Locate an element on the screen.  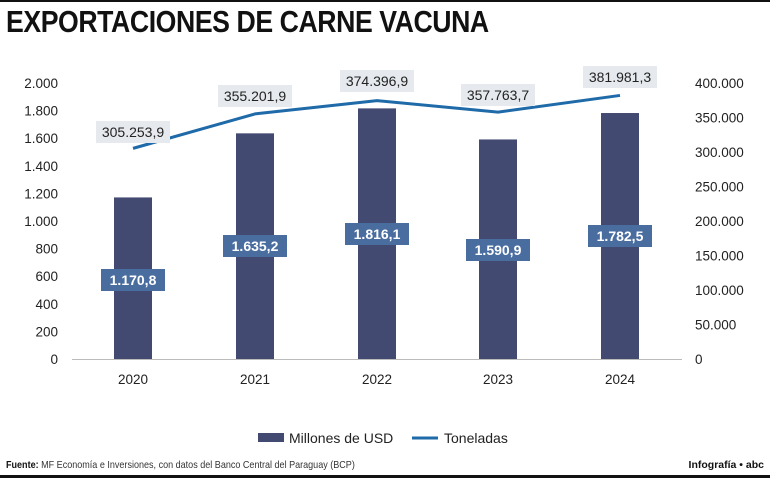
line-data-label: 305.253,9 is located at coordinates (133, 132).